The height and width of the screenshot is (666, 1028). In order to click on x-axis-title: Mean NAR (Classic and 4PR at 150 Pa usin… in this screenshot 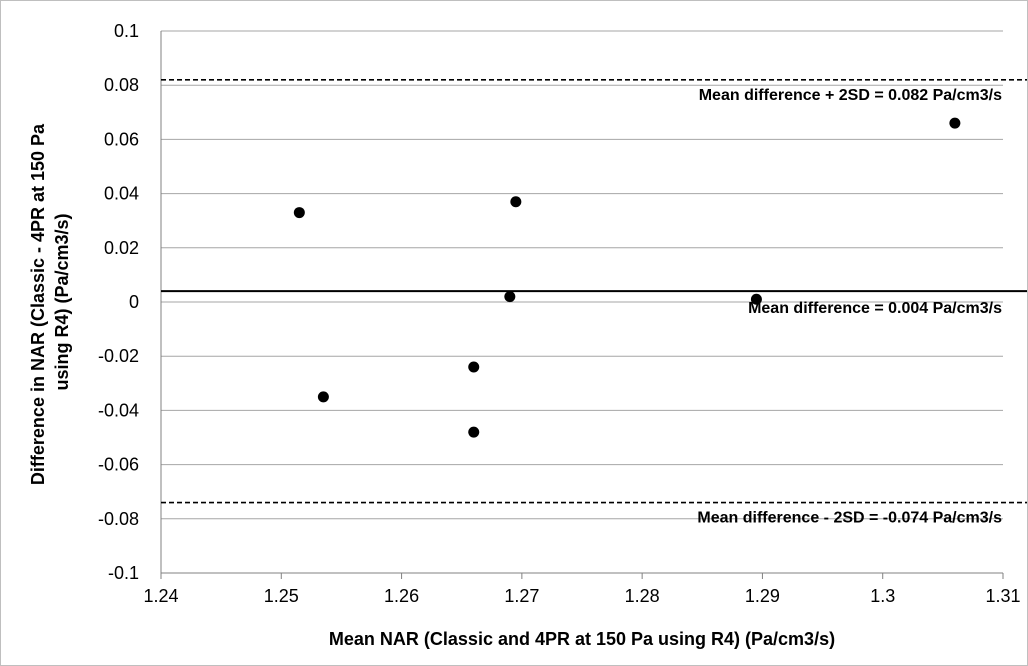, I will do `click(582, 639)`.